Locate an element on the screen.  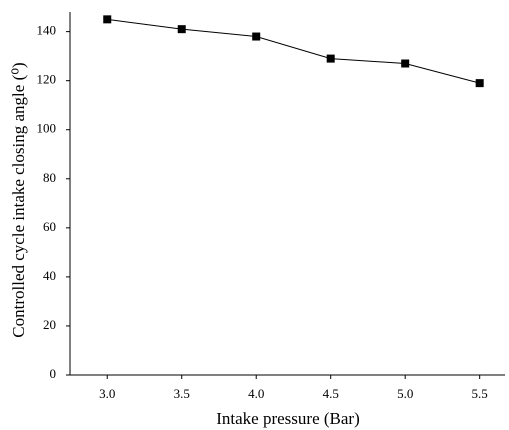
y-tick-label: 80 is located at coordinates (49, 177).